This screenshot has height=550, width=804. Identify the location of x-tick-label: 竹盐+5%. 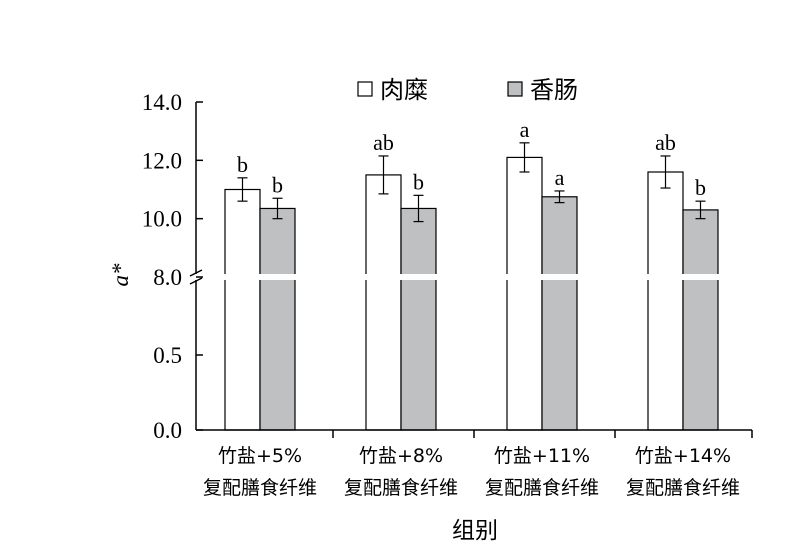
(260, 456).